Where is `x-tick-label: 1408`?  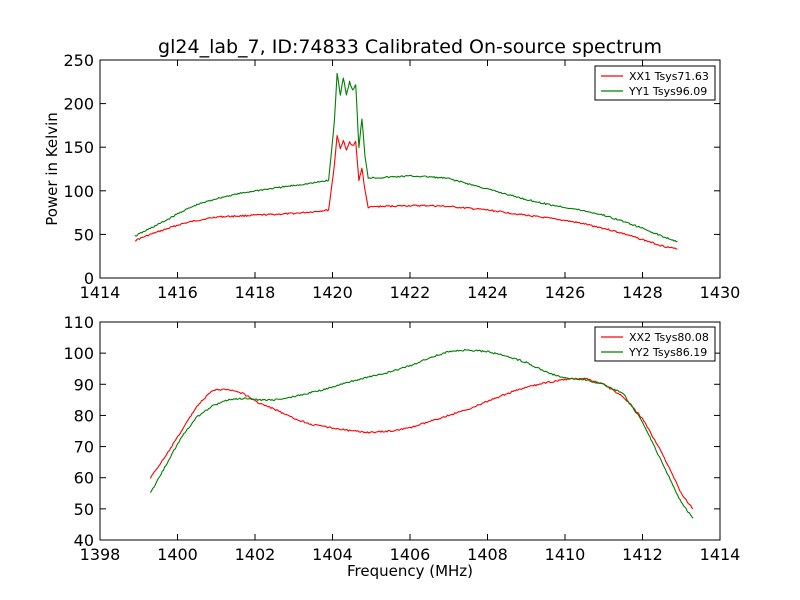 x-tick-label: 1408 is located at coordinates (487, 554).